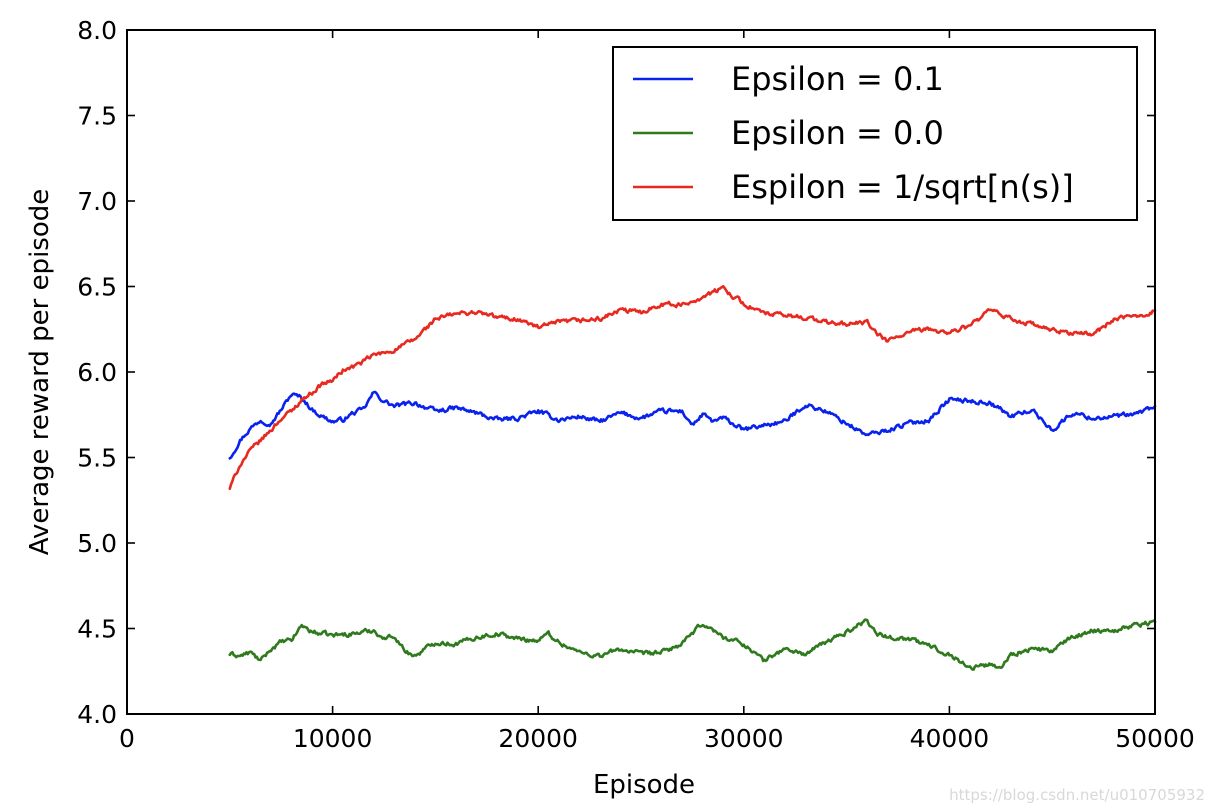  Describe the element at coordinates (127, 738) in the screenshot. I see `x-tick-label: 0` at that location.